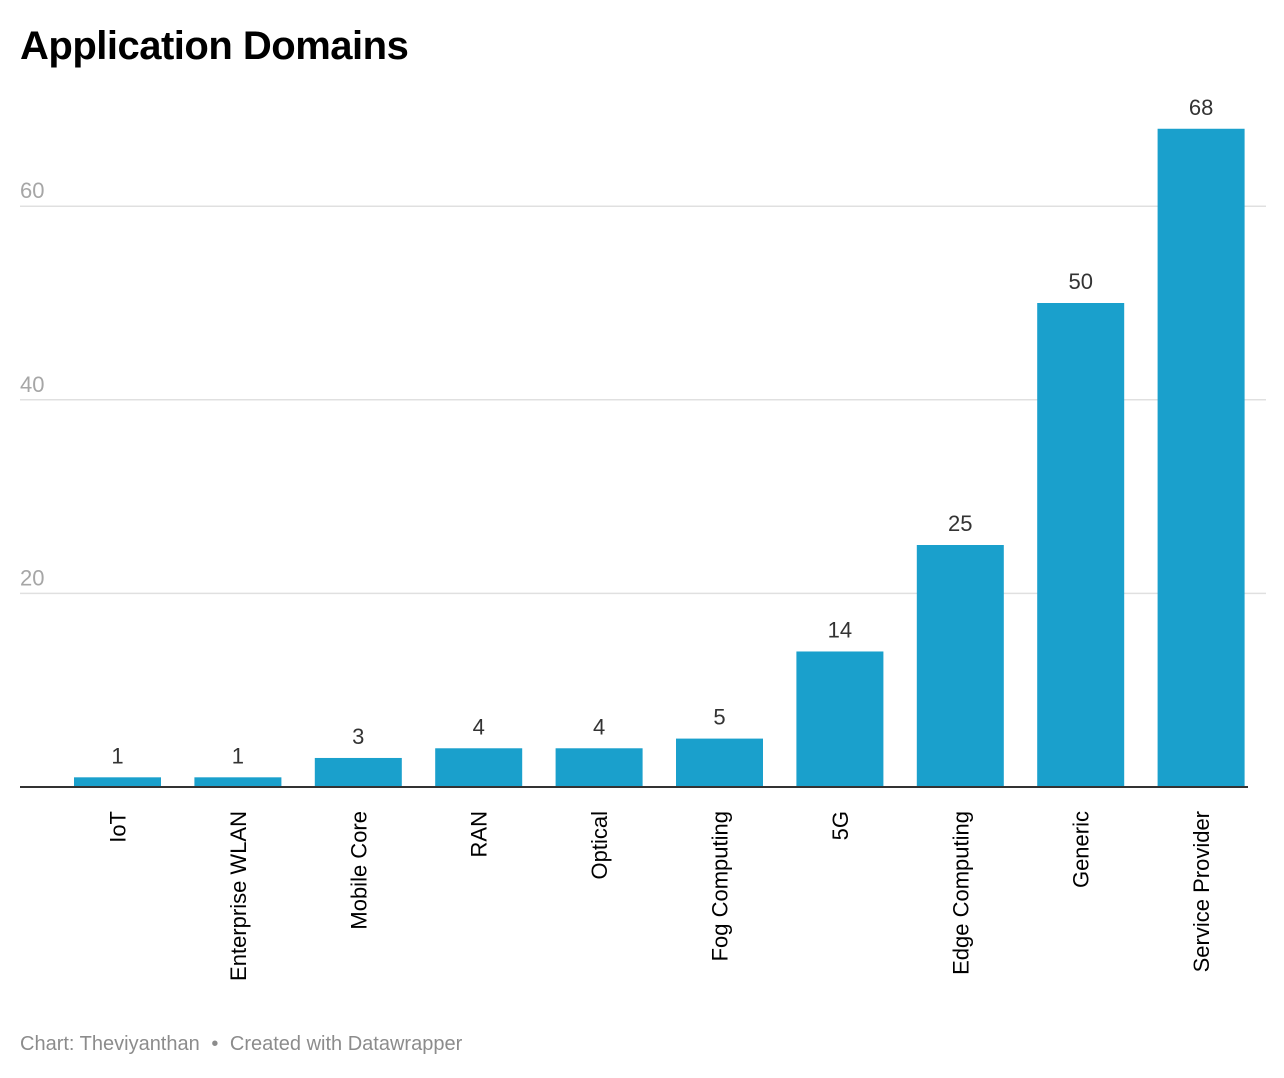  I want to click on x-tick-label: Generic, so click(1081, 849).